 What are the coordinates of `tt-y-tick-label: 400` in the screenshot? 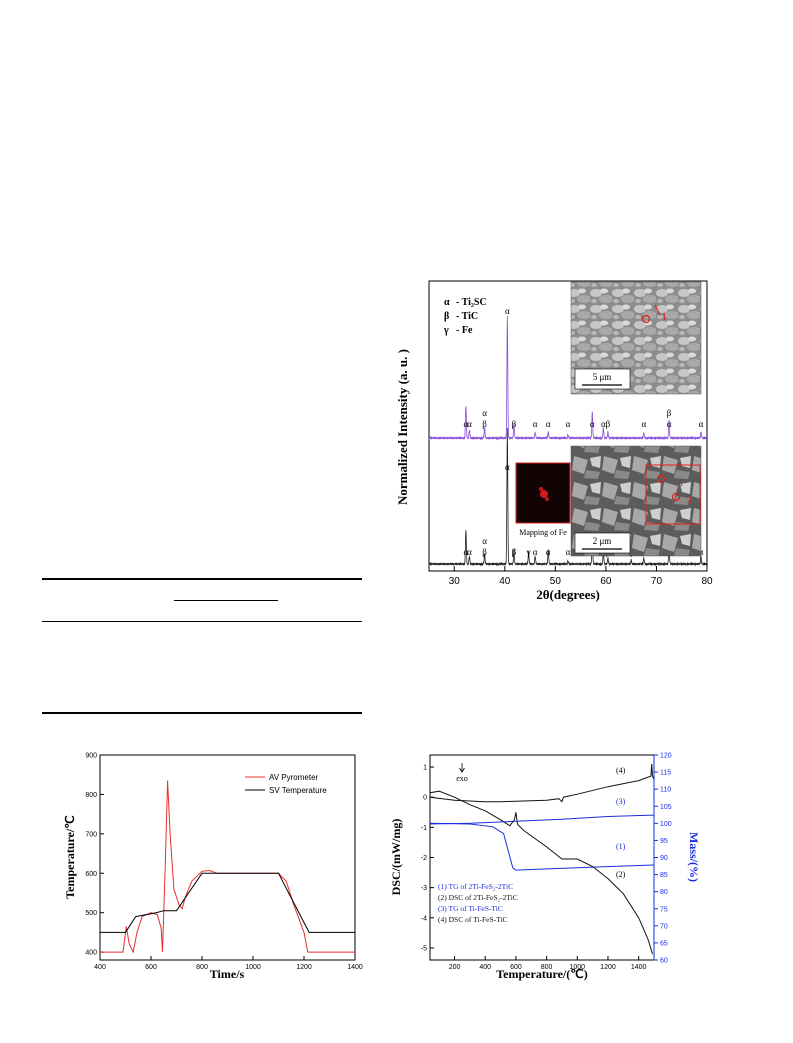 It's located at (91, 953).